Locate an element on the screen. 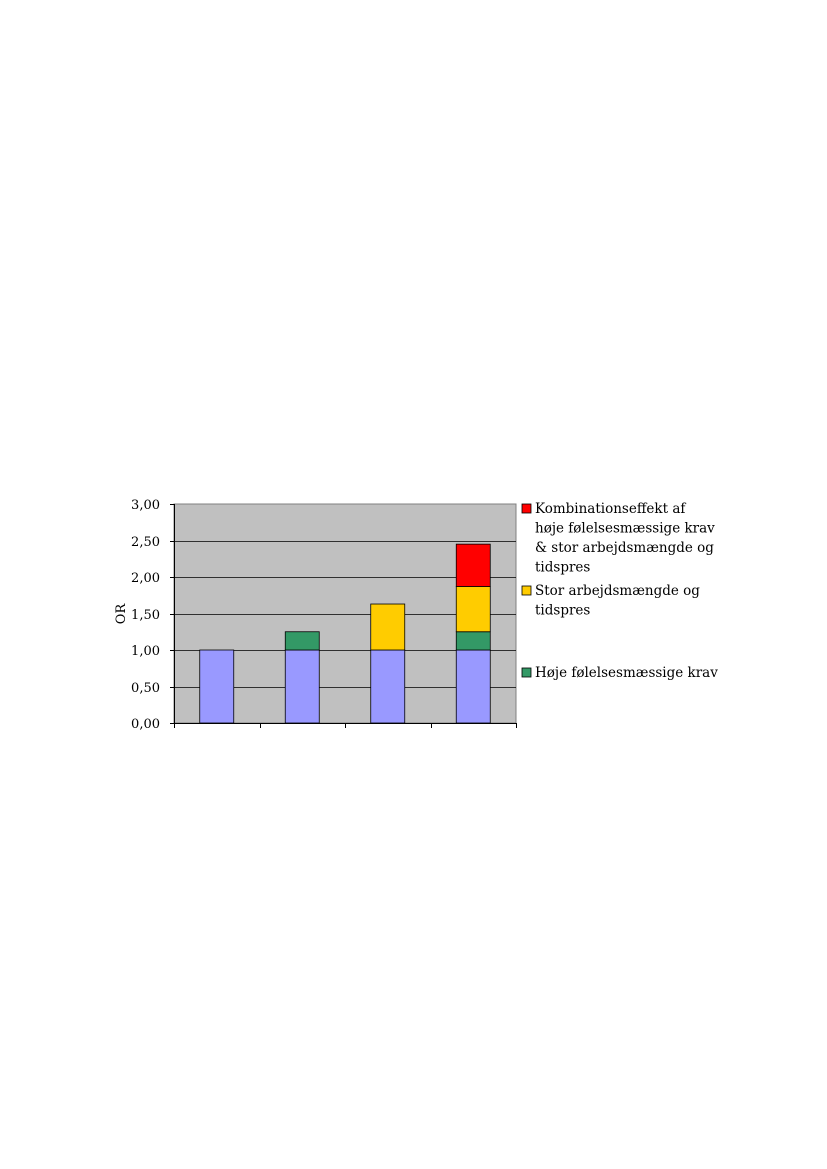  bars is located at coordinates (345, 633).